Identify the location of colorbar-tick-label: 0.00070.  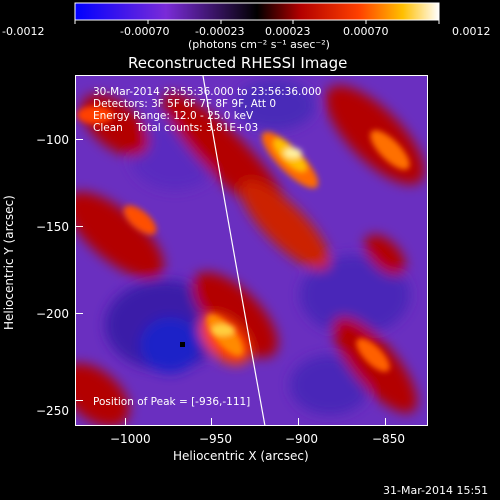
(366, 31).